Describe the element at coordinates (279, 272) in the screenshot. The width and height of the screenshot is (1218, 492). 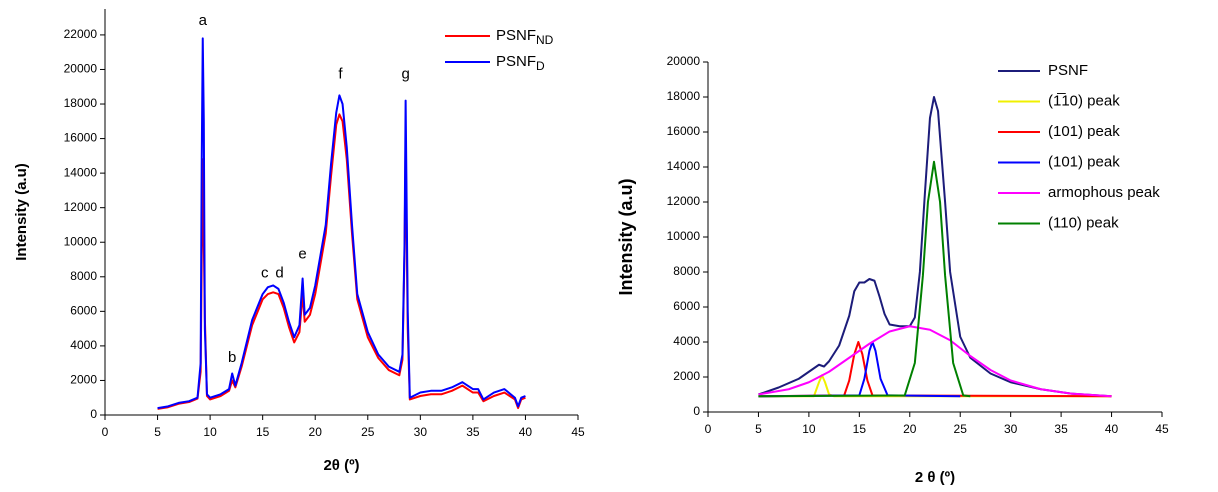
I see `peak-label: d` at that location.